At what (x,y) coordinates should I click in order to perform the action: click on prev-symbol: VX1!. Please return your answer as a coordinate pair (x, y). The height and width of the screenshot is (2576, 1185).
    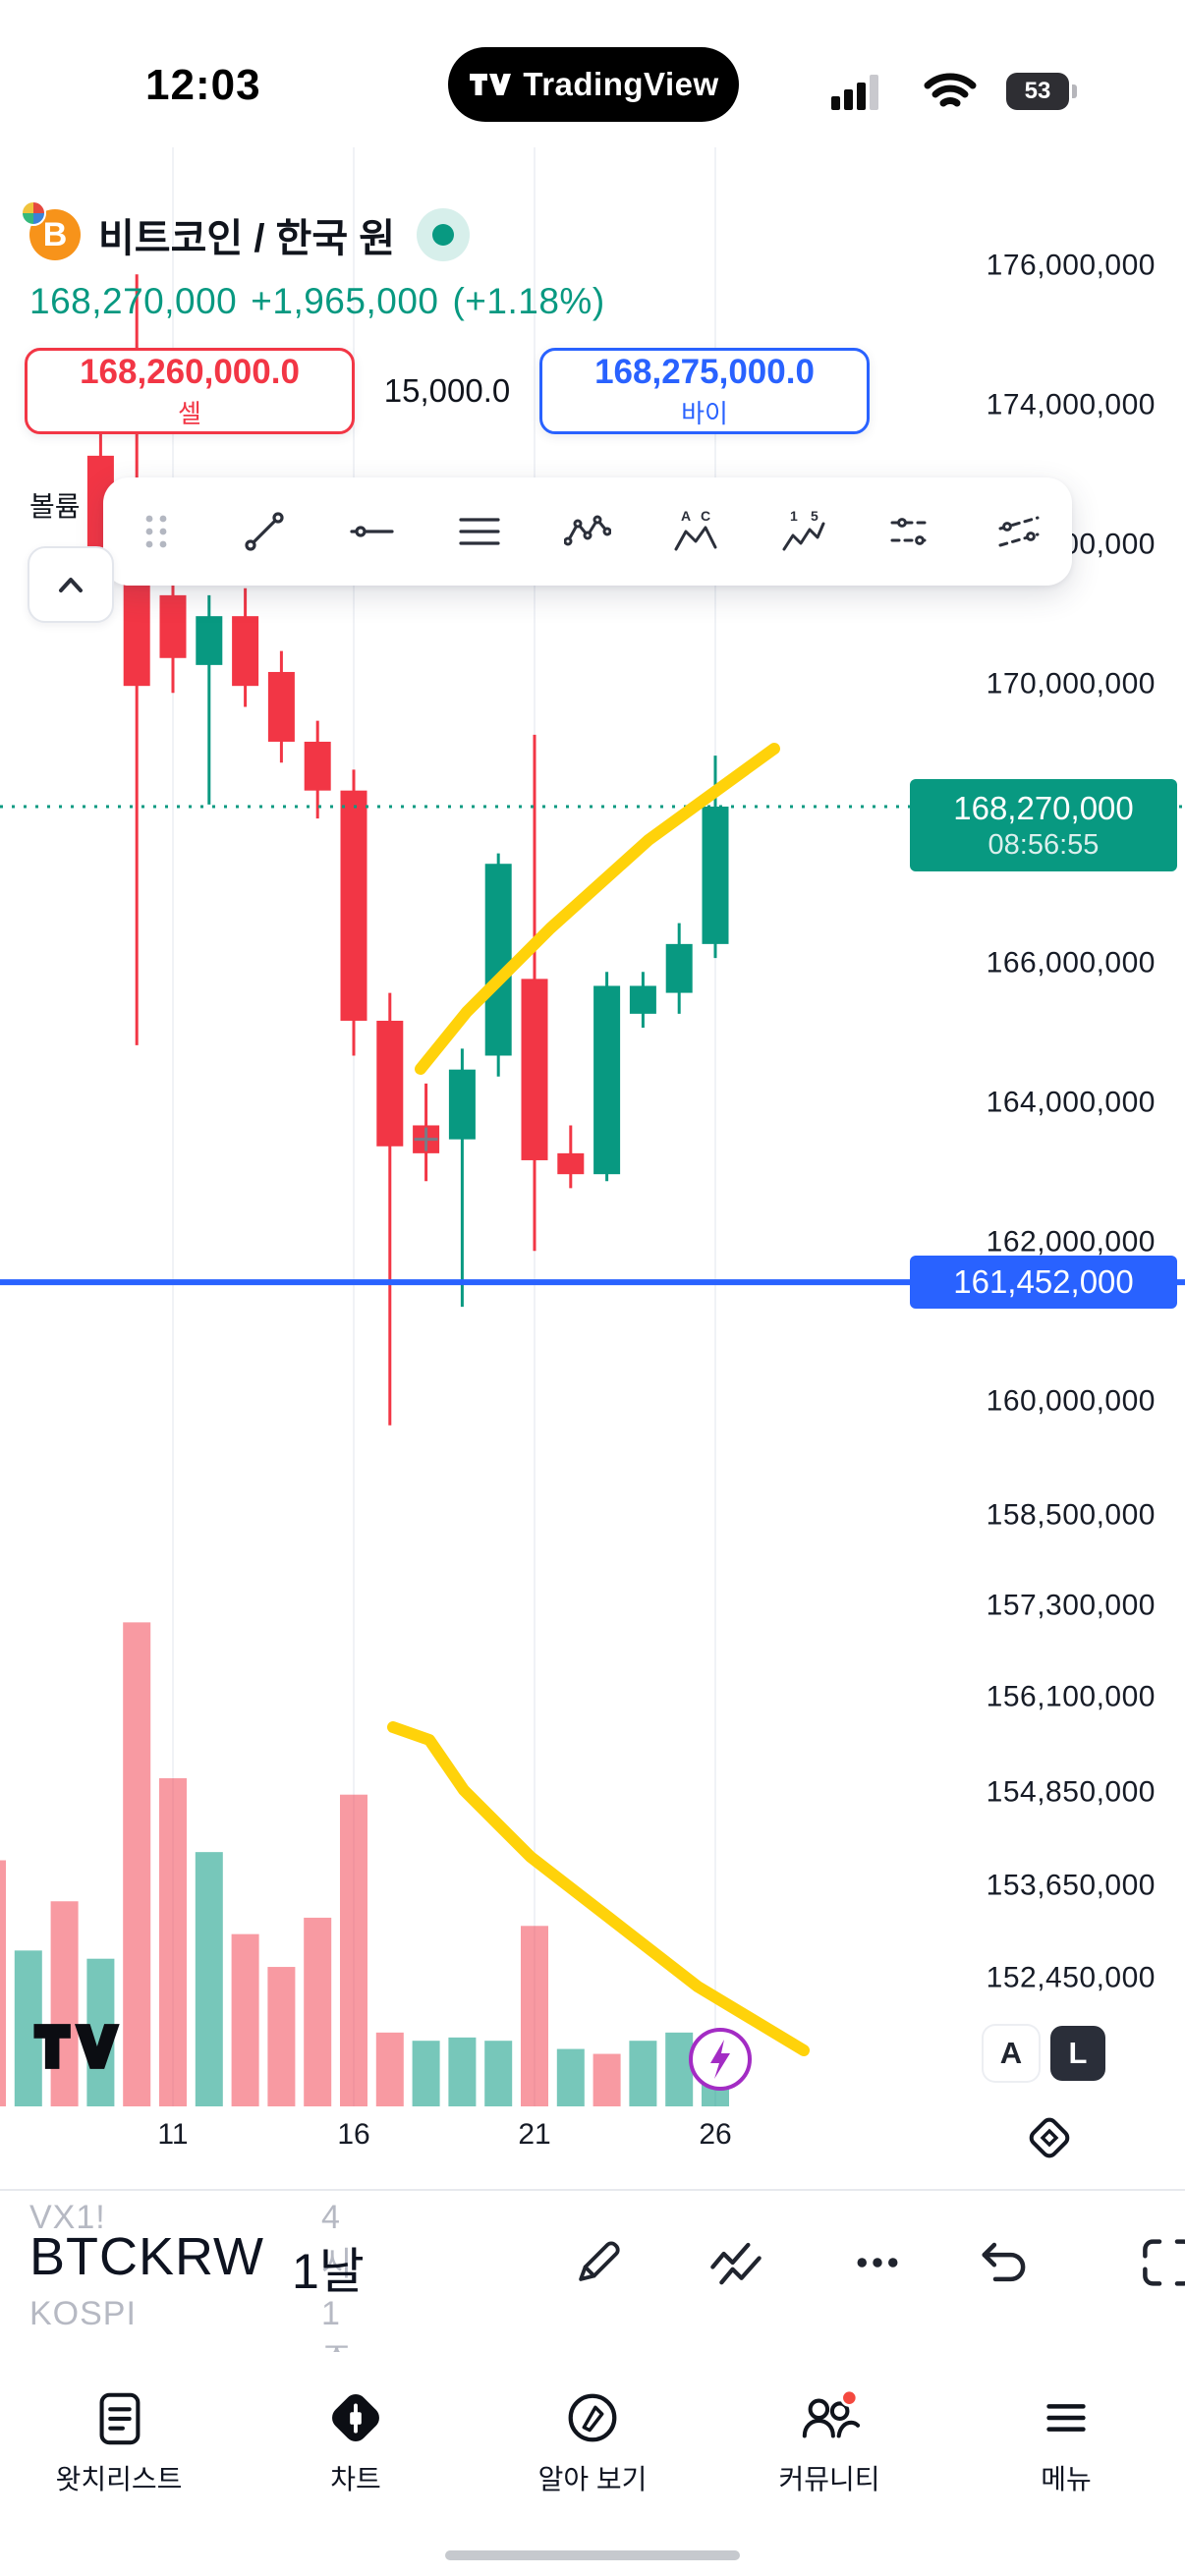
    Looking at the image, I should click on (68, 2217).